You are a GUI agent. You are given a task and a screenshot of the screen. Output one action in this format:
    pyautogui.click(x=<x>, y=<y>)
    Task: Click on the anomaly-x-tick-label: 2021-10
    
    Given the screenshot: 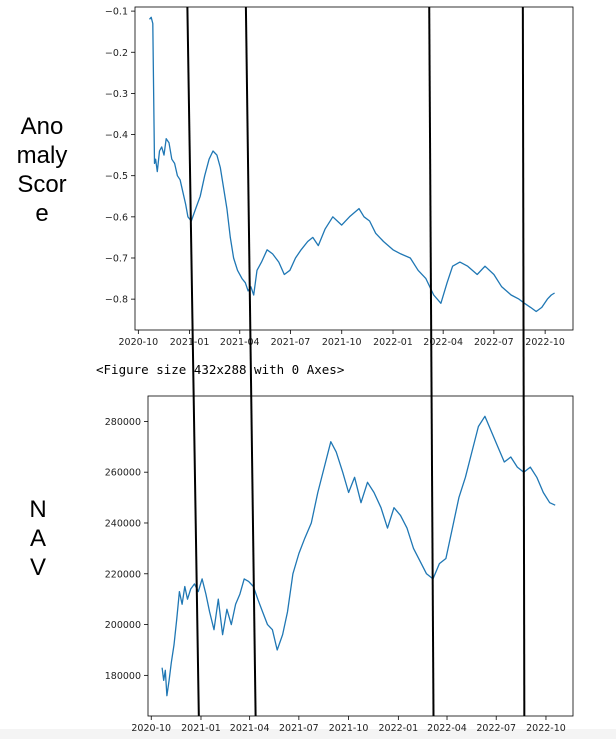 What is the action you would take?
    pyautogui.click(x=342, y=342)
    